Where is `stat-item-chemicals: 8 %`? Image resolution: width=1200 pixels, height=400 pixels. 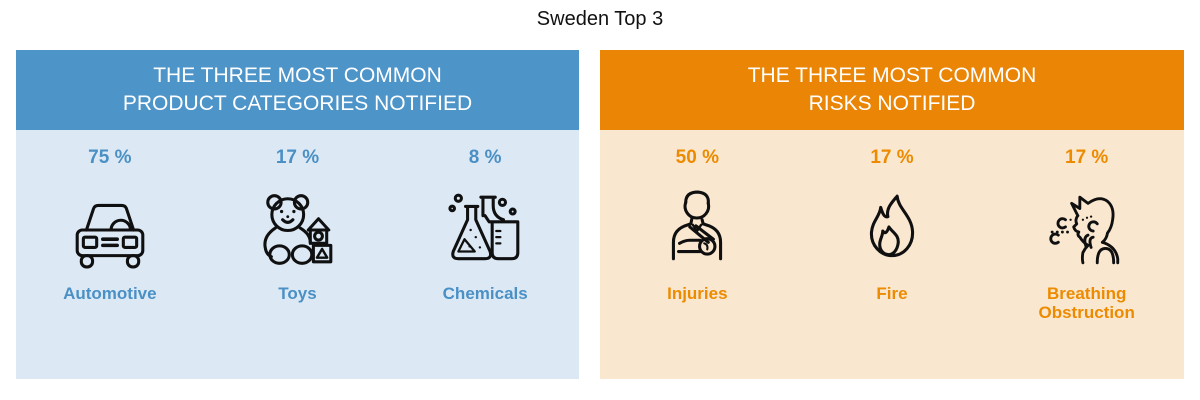
stat-item-chemicals: 8 % is located at coordinates (485, 254).